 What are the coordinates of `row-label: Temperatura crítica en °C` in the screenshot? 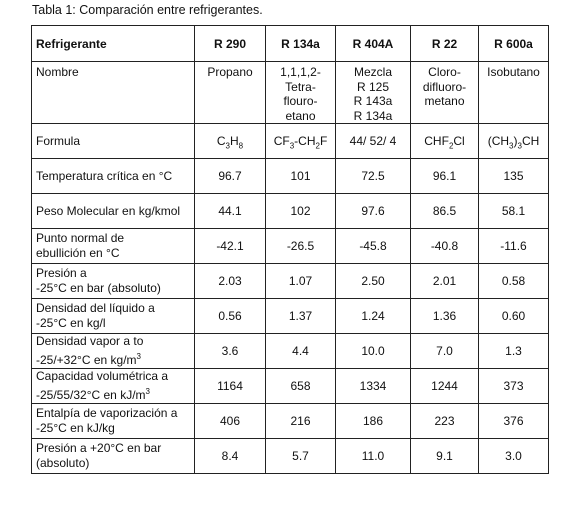 It's located at (113, 176).